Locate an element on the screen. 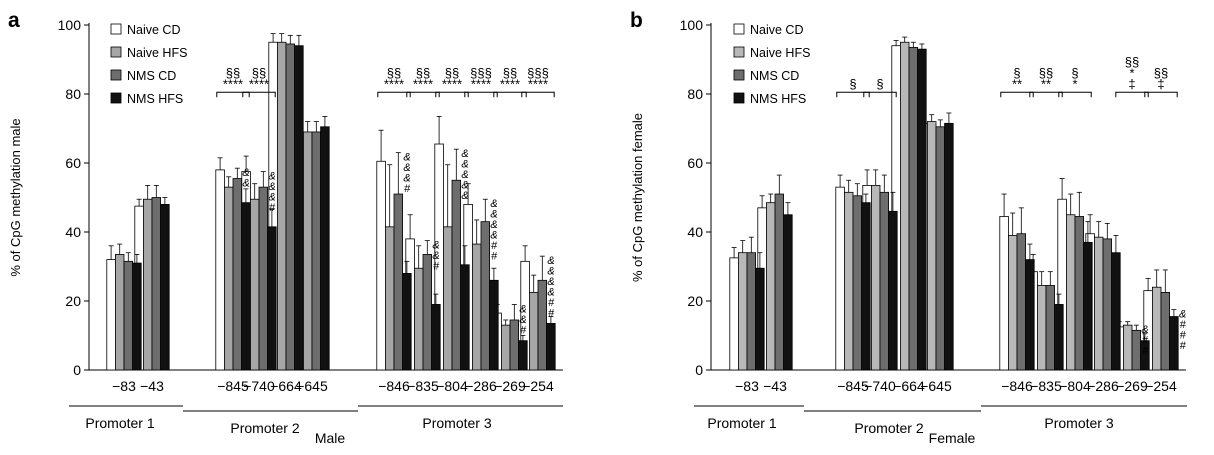 This screenshot has width=1214, height=455. panel-letter: a is located at coordinates (14, 20).